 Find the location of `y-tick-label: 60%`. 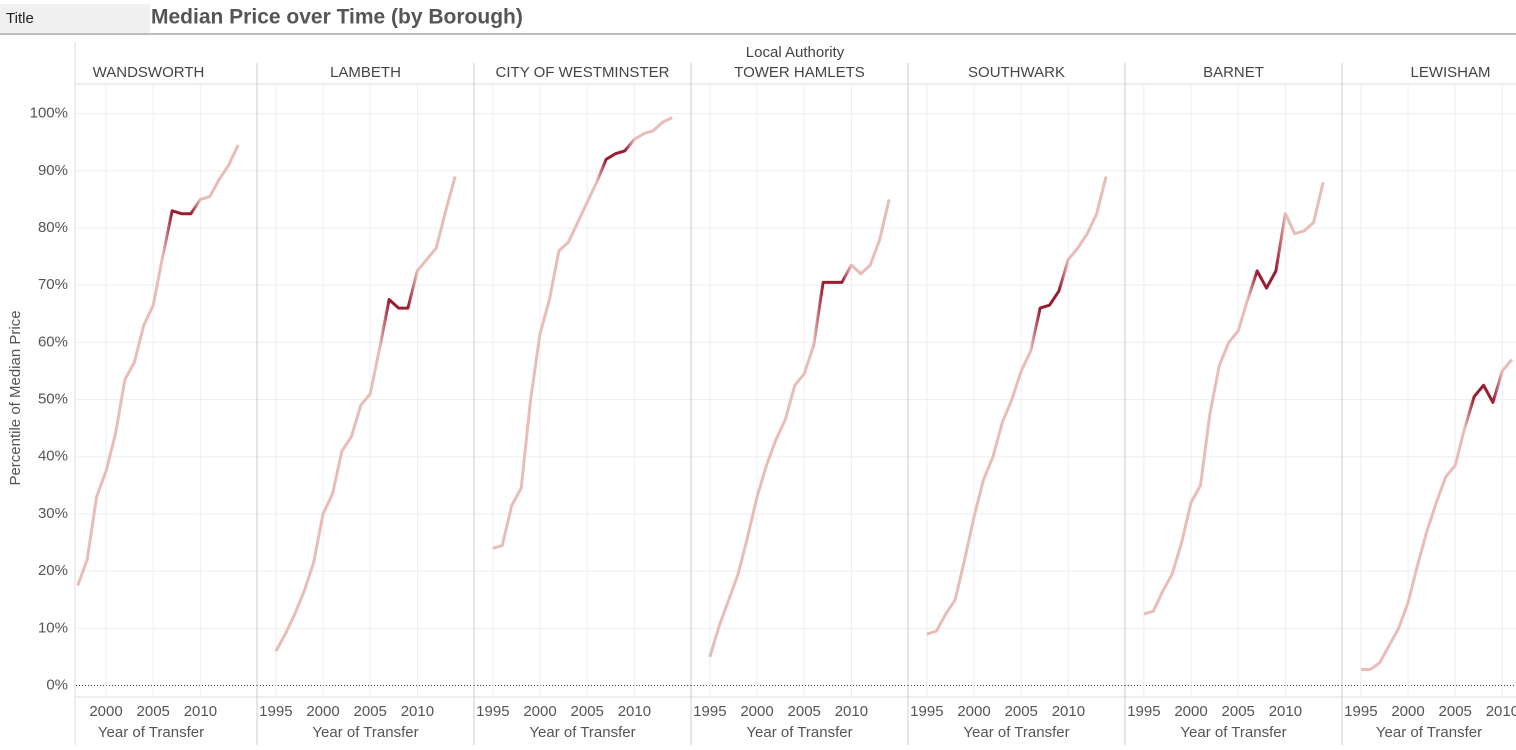

y-tick-label: 60% is located at coordinates (53, 341).